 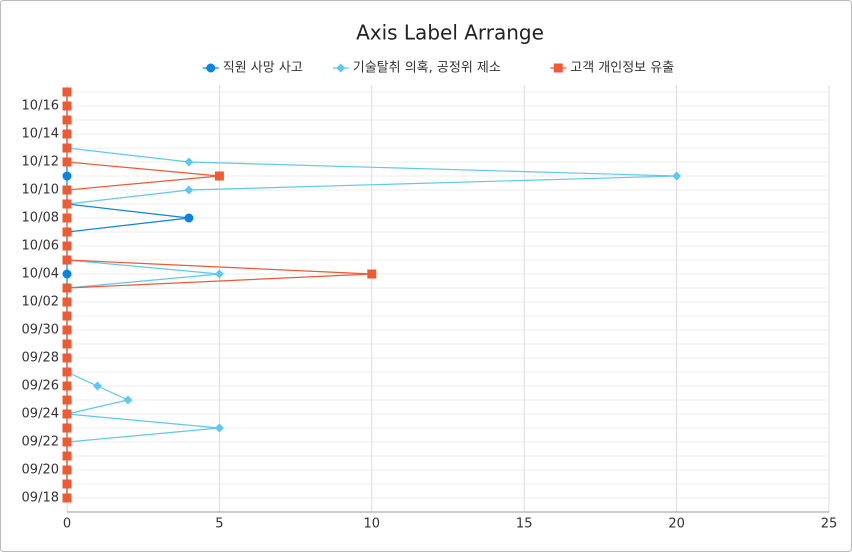 I want to click on legend-label: 직원 사망 사고, so click(x=263, y=68).